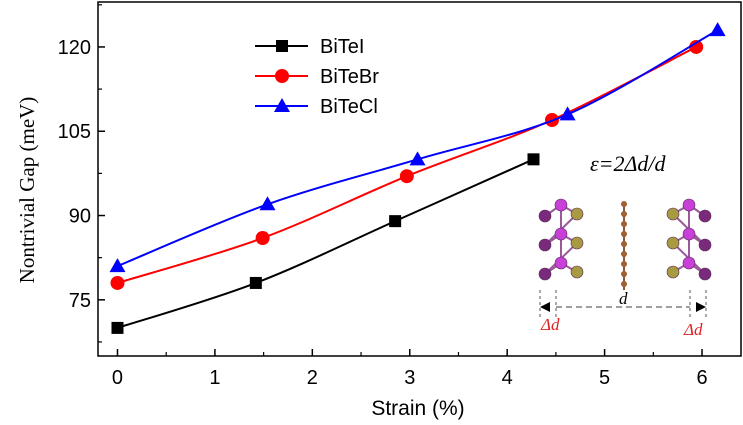 The height and width of the screenshot is (425, 743). What do you see at coordinates (409, 378) in the screenshot?
I see `x-tick-label: 3` at bounding box center [409, 378].